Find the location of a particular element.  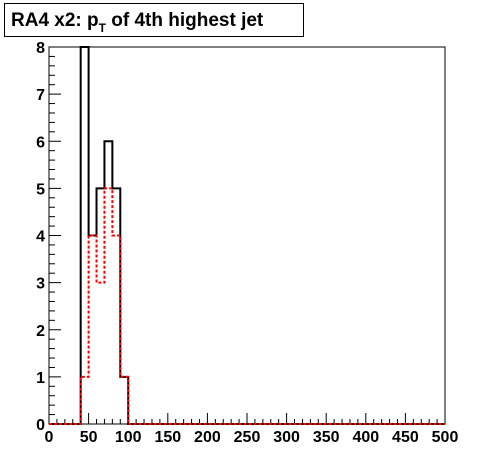

y-tick-label: 3 is located at coordinates (40, 284).